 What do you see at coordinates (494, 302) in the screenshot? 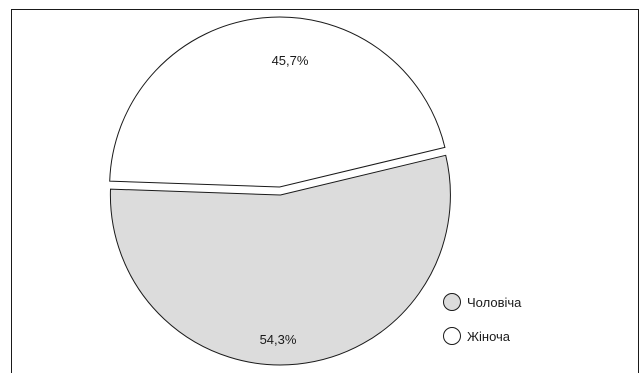
I see `legend-label-male: Чоловіча` at bounding box center [494, 302].